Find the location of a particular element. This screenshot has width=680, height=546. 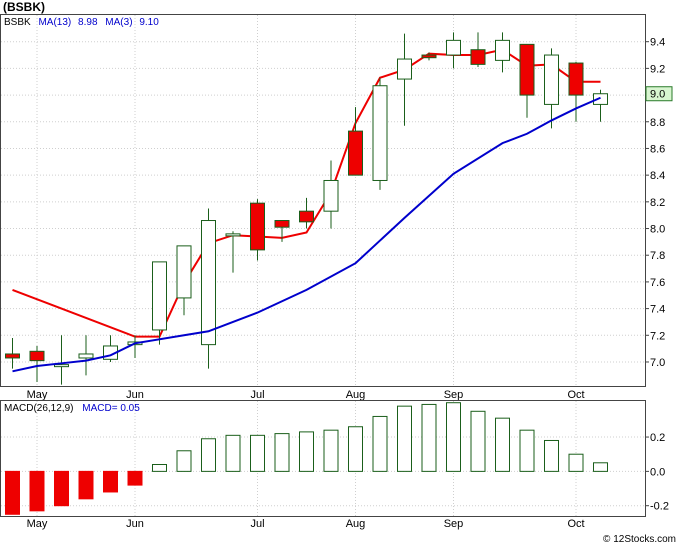

macd-x-tick-label: Jun is located at coordinates (135, 524).